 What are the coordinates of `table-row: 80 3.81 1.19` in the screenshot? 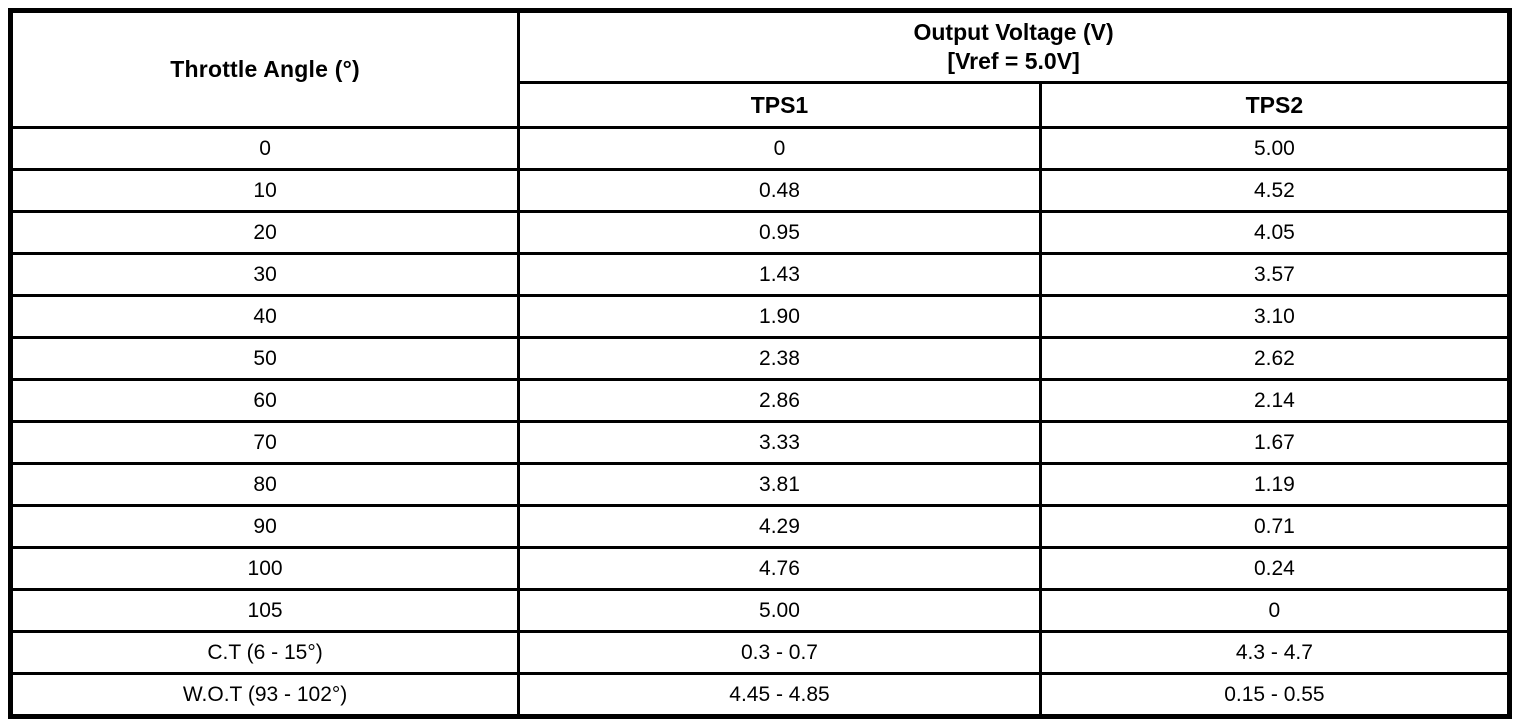 It's located at (760, 484).